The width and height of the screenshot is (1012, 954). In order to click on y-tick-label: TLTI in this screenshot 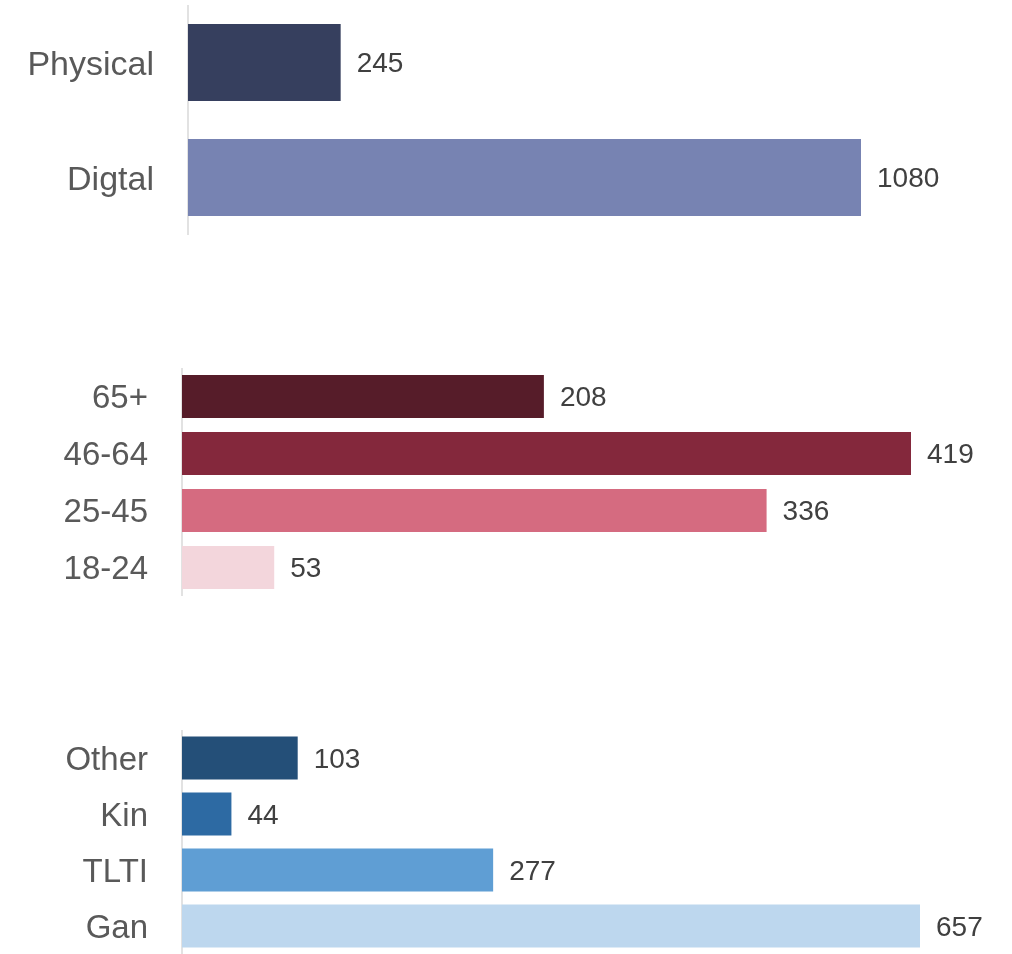, I will do `click(115, 870)`.